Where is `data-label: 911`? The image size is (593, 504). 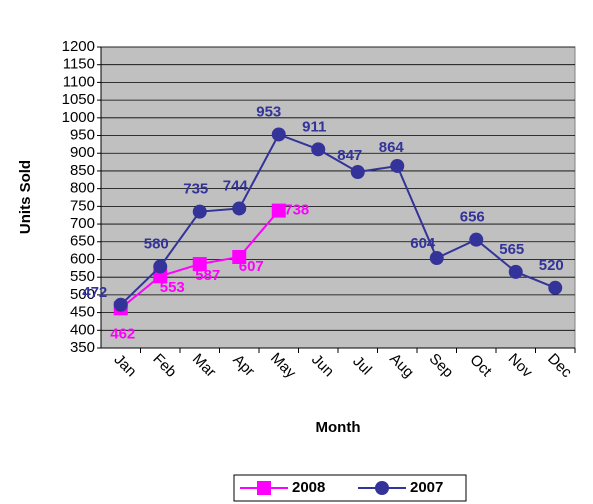
data-label: 911 is located at coordinates (314, 126).